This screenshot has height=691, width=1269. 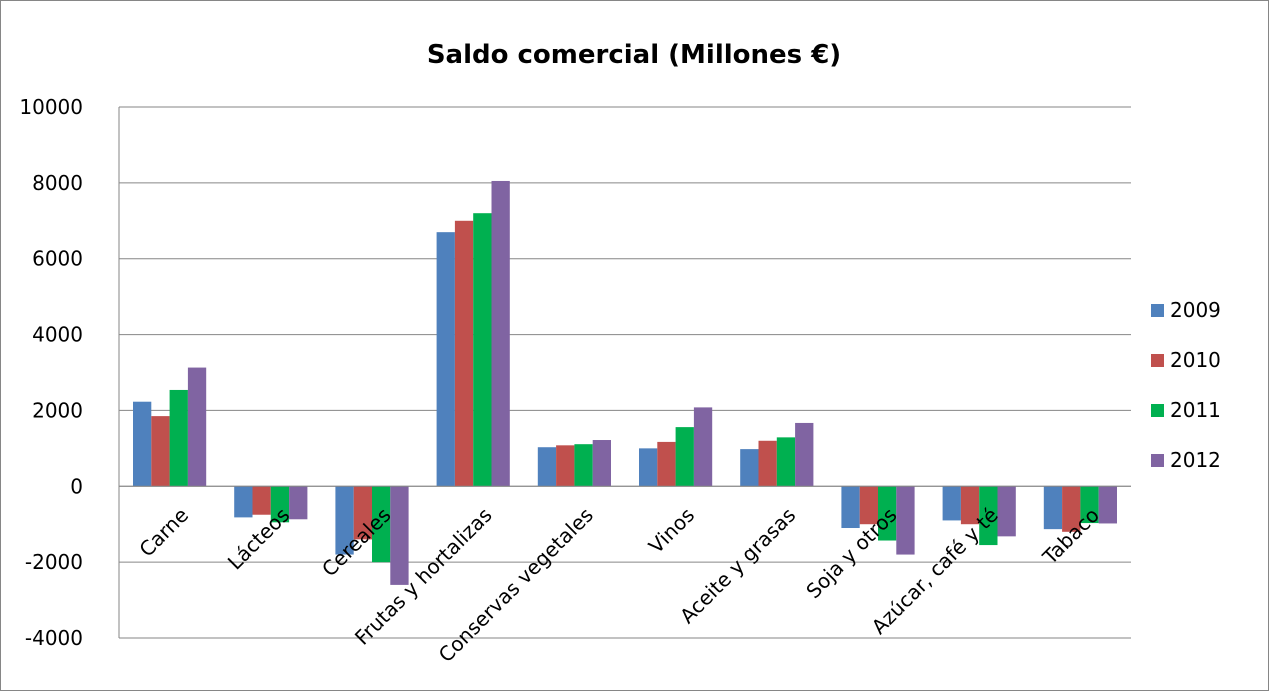 What do you see at coordinates (1195, 410) in the screenshot?
I see `legend-label: 2011` at bounding box center [1195, 410].